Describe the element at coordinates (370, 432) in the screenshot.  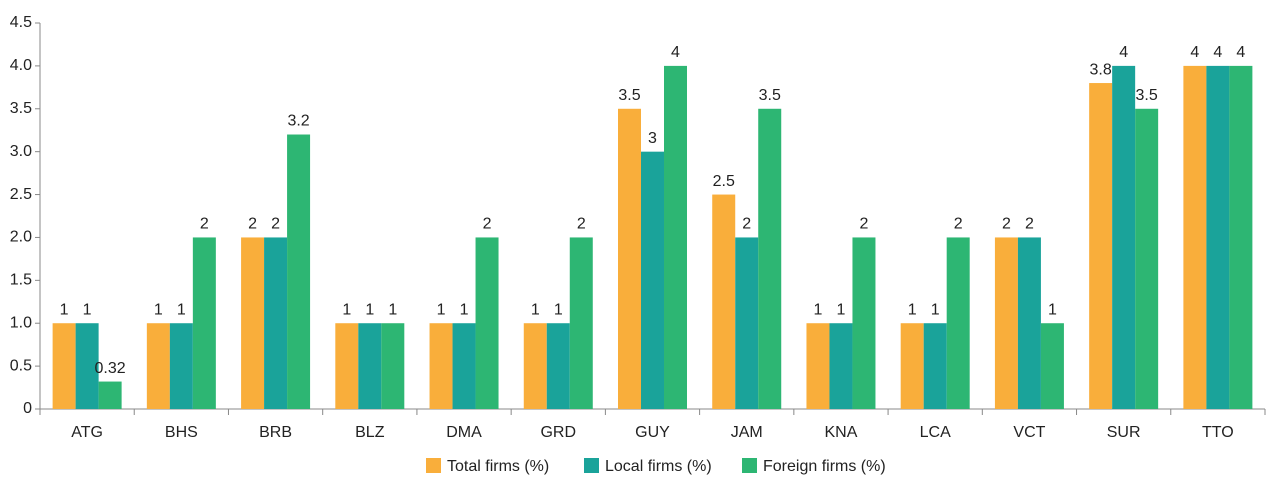
I see `x-tick-label: BLZ` at that location.